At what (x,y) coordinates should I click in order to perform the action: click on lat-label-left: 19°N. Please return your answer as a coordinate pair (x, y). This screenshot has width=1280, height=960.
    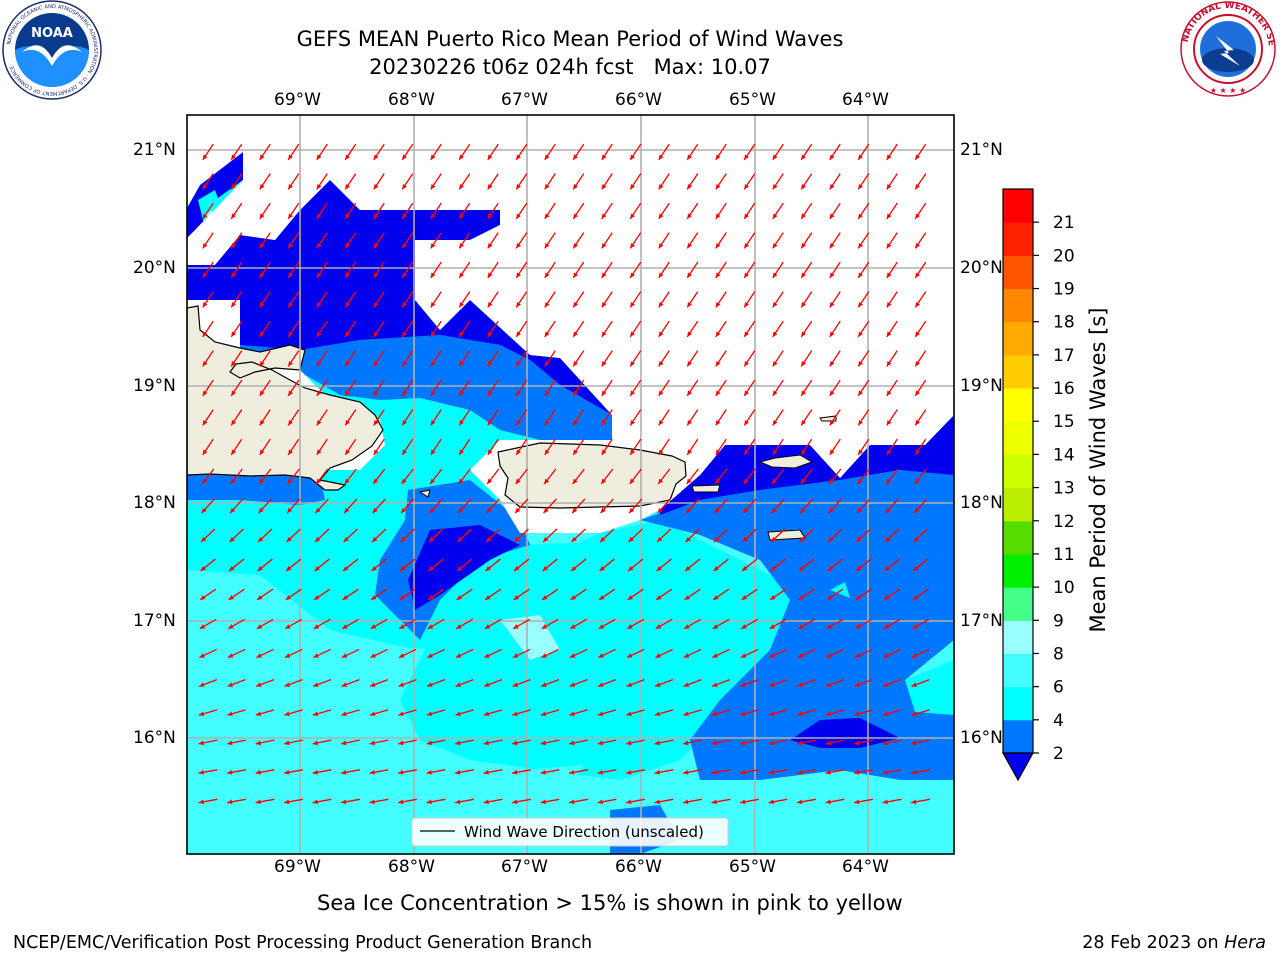
    Looking at the image, I should click on (154, 386).